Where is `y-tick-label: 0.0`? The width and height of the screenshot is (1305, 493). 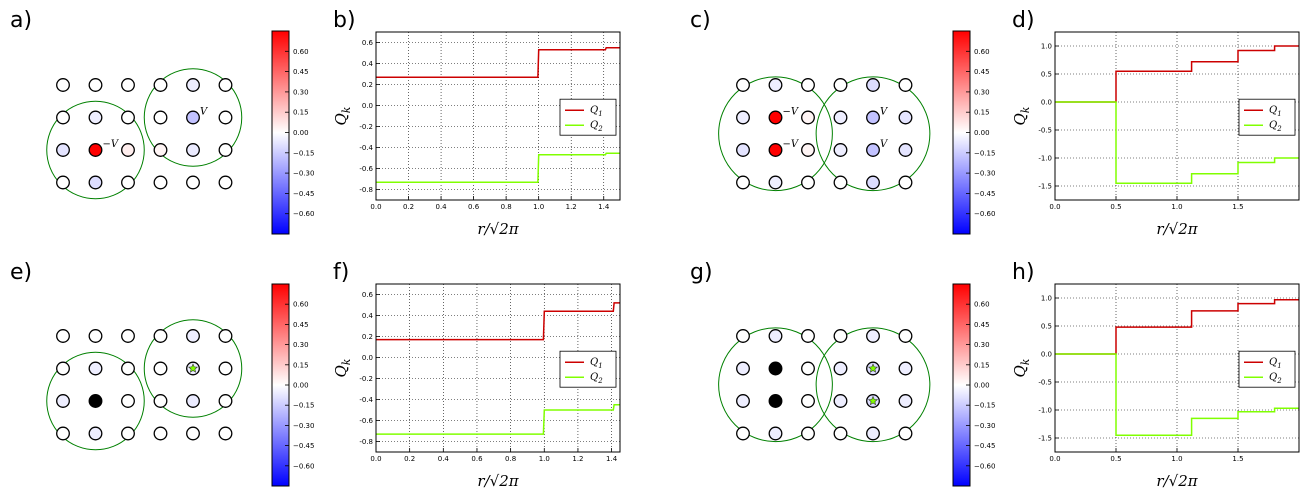
y-tick-label: 0.0 is located at coordinates (1046, 355).